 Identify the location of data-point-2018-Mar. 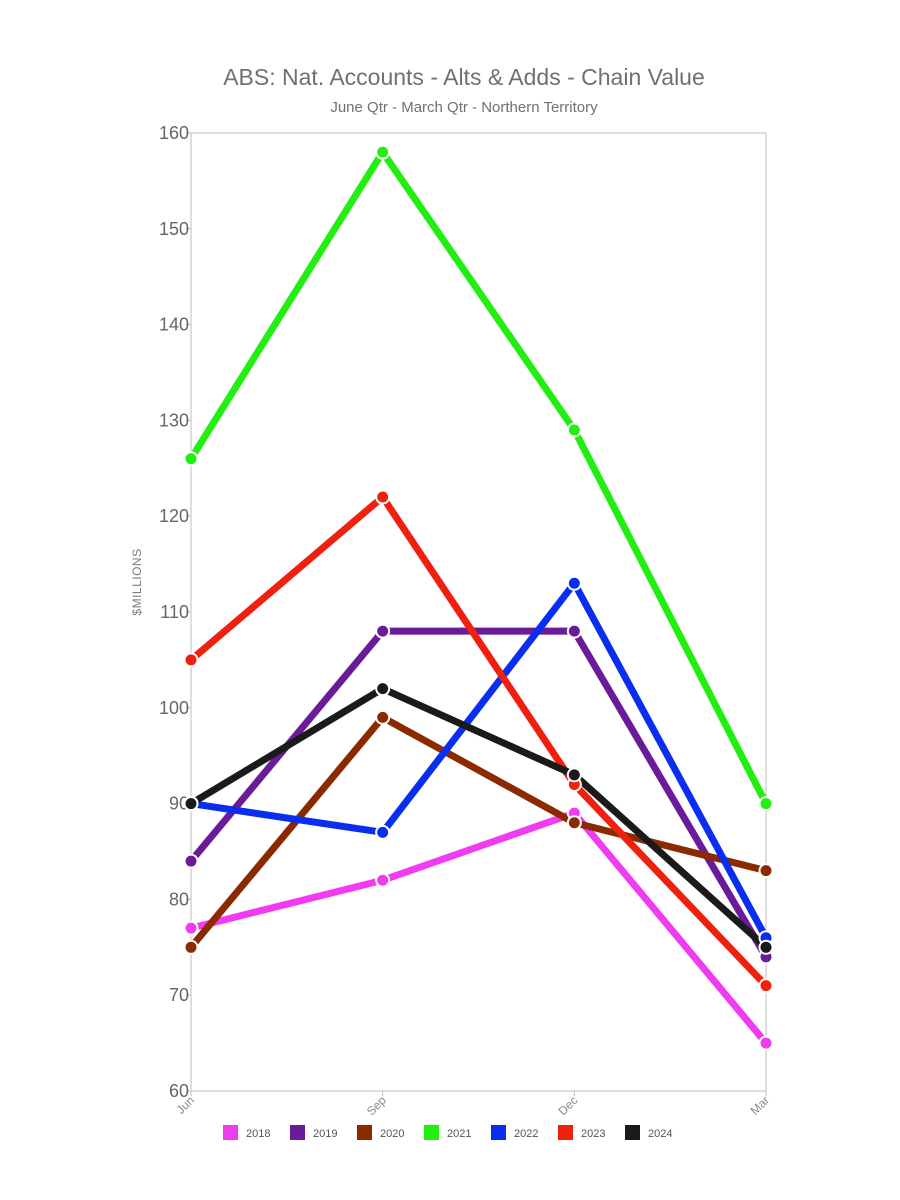
(766, 1043).